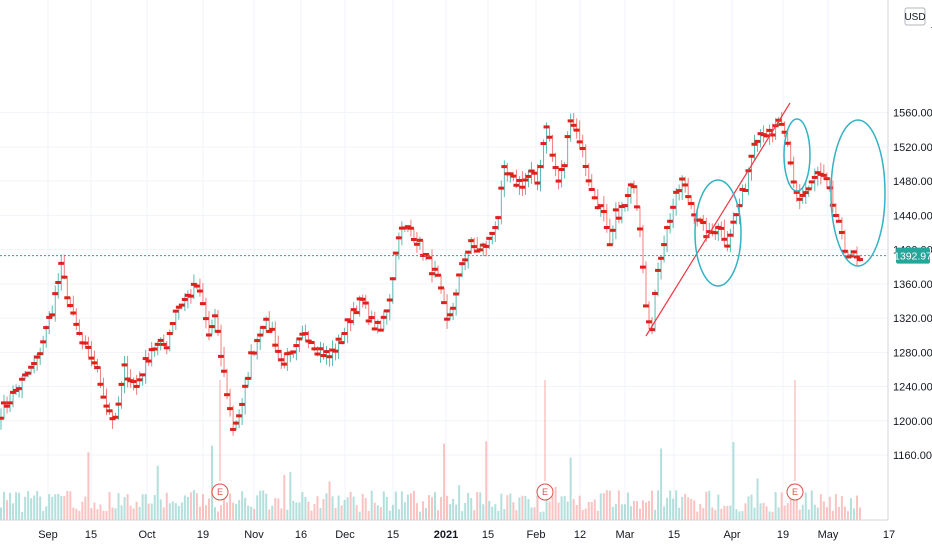 This screenshot has height=550, width=932. Describe the element at coordinates (912, 422) in the screenshot. I see `price-tick-label: 1200.00` at that location.